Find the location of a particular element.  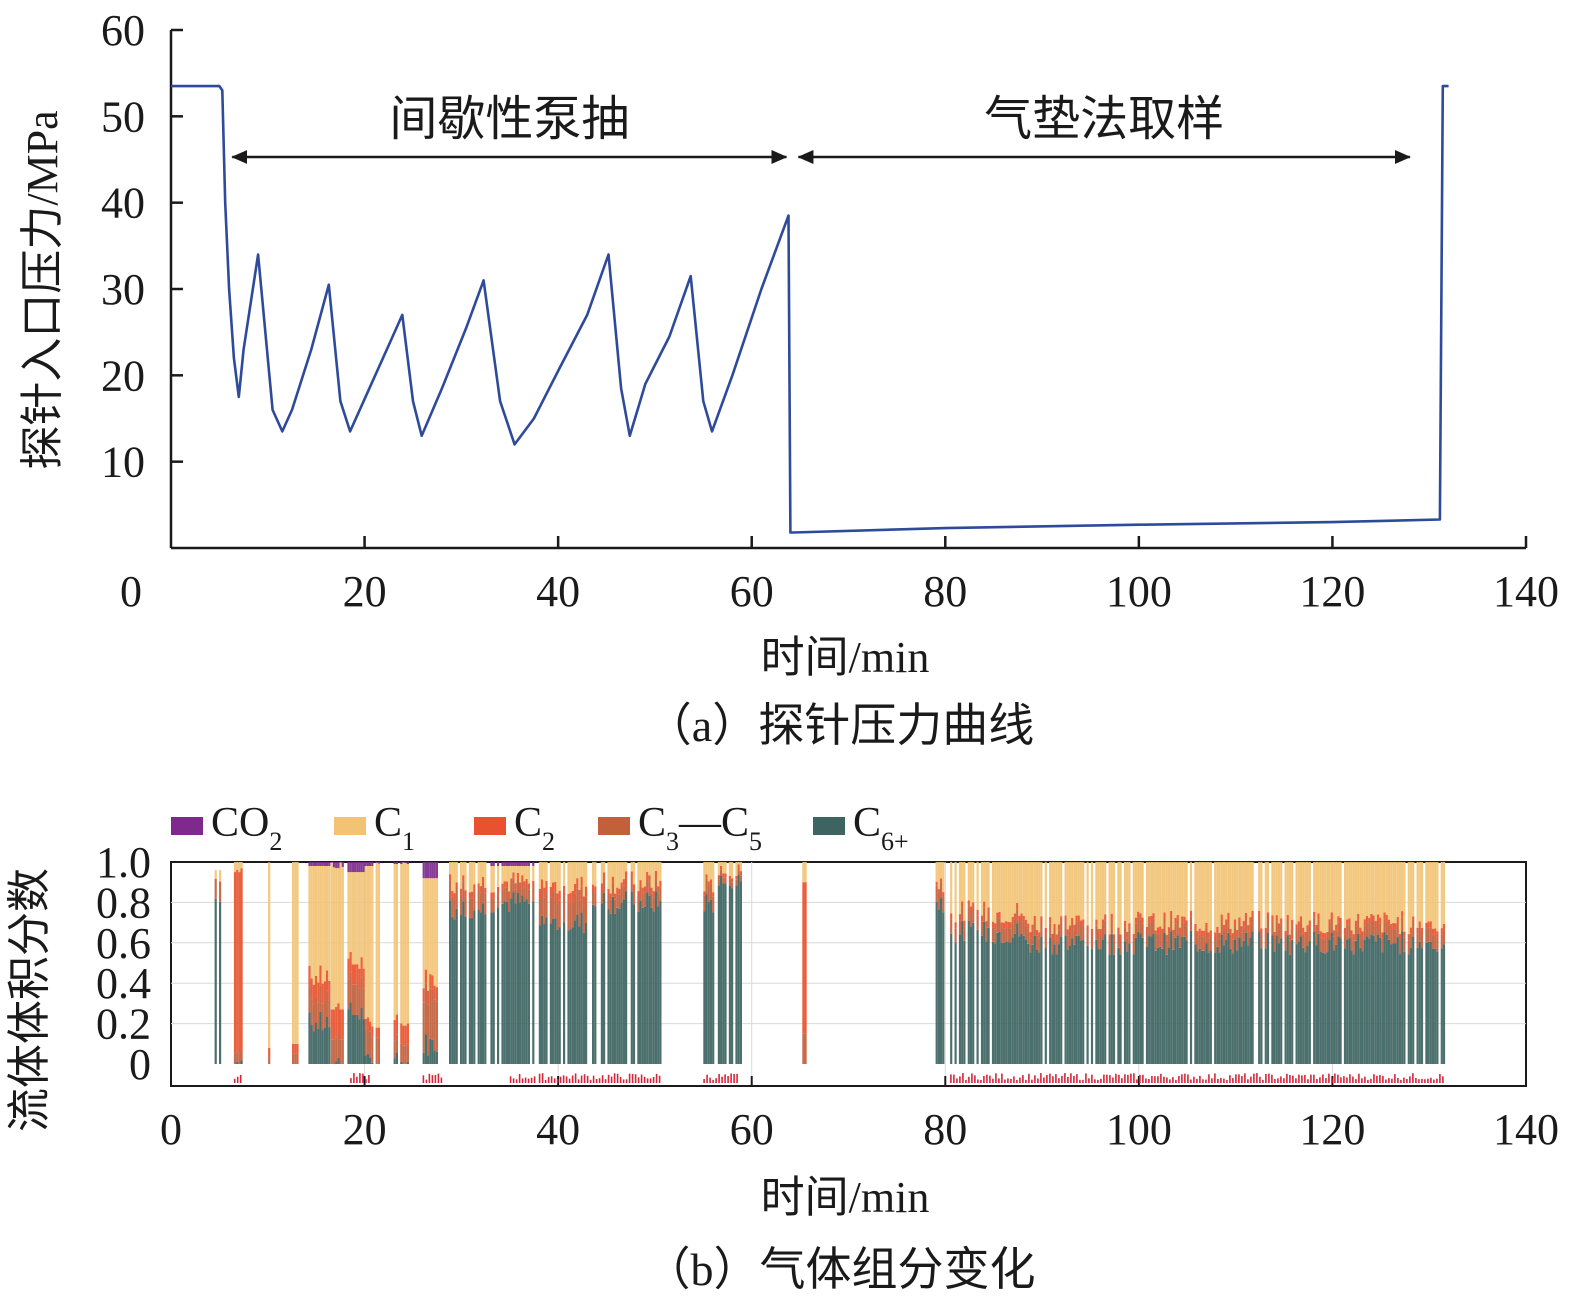

legend-label: C3—C5 is located at coordinates (700, 828).